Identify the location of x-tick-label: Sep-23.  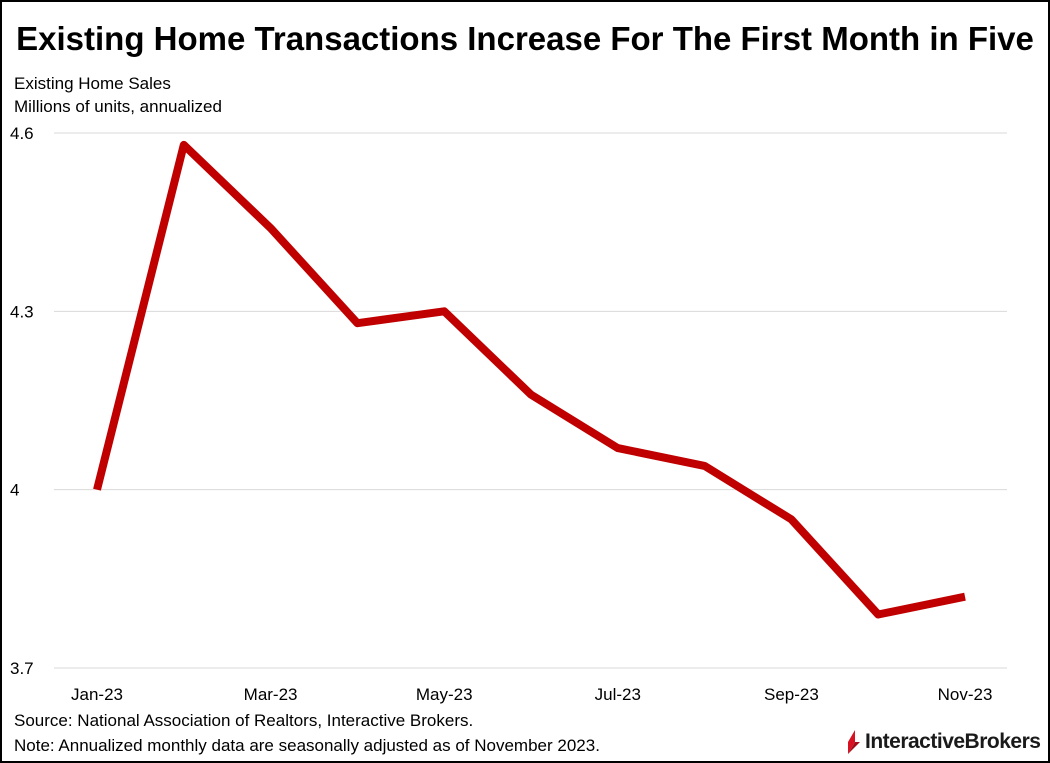
(791, 694).